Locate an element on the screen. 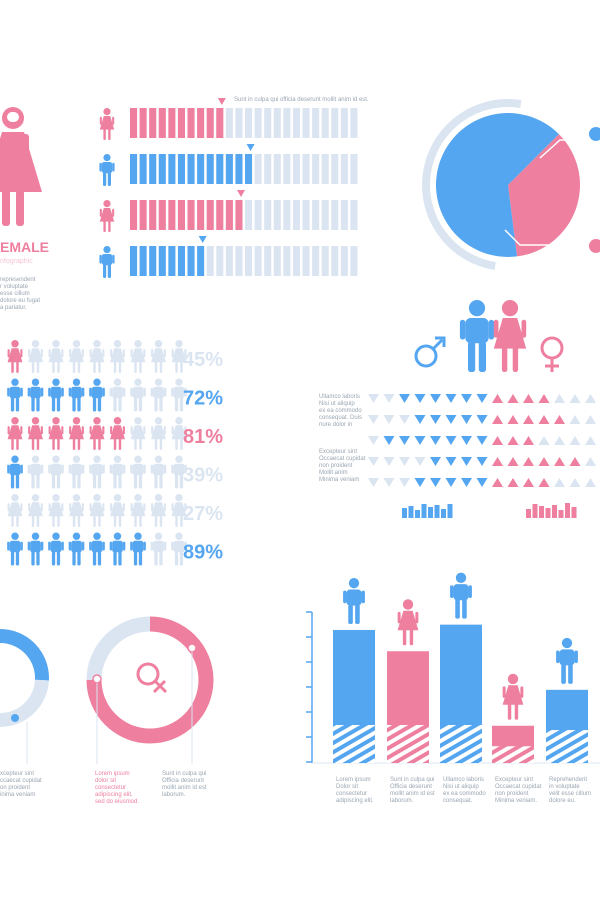 Image resolution: width=600 pixels, height=900 pixels. female-couple-icon is located at coordinates (510, 336).